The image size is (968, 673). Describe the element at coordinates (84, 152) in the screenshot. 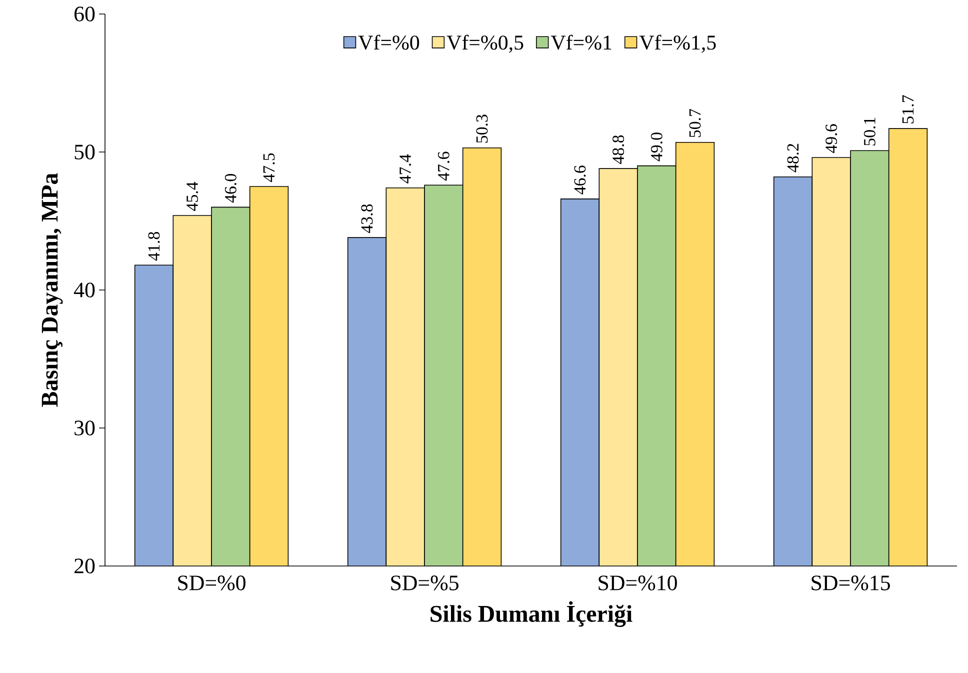

I see `y-tick-label: 50` at that location.